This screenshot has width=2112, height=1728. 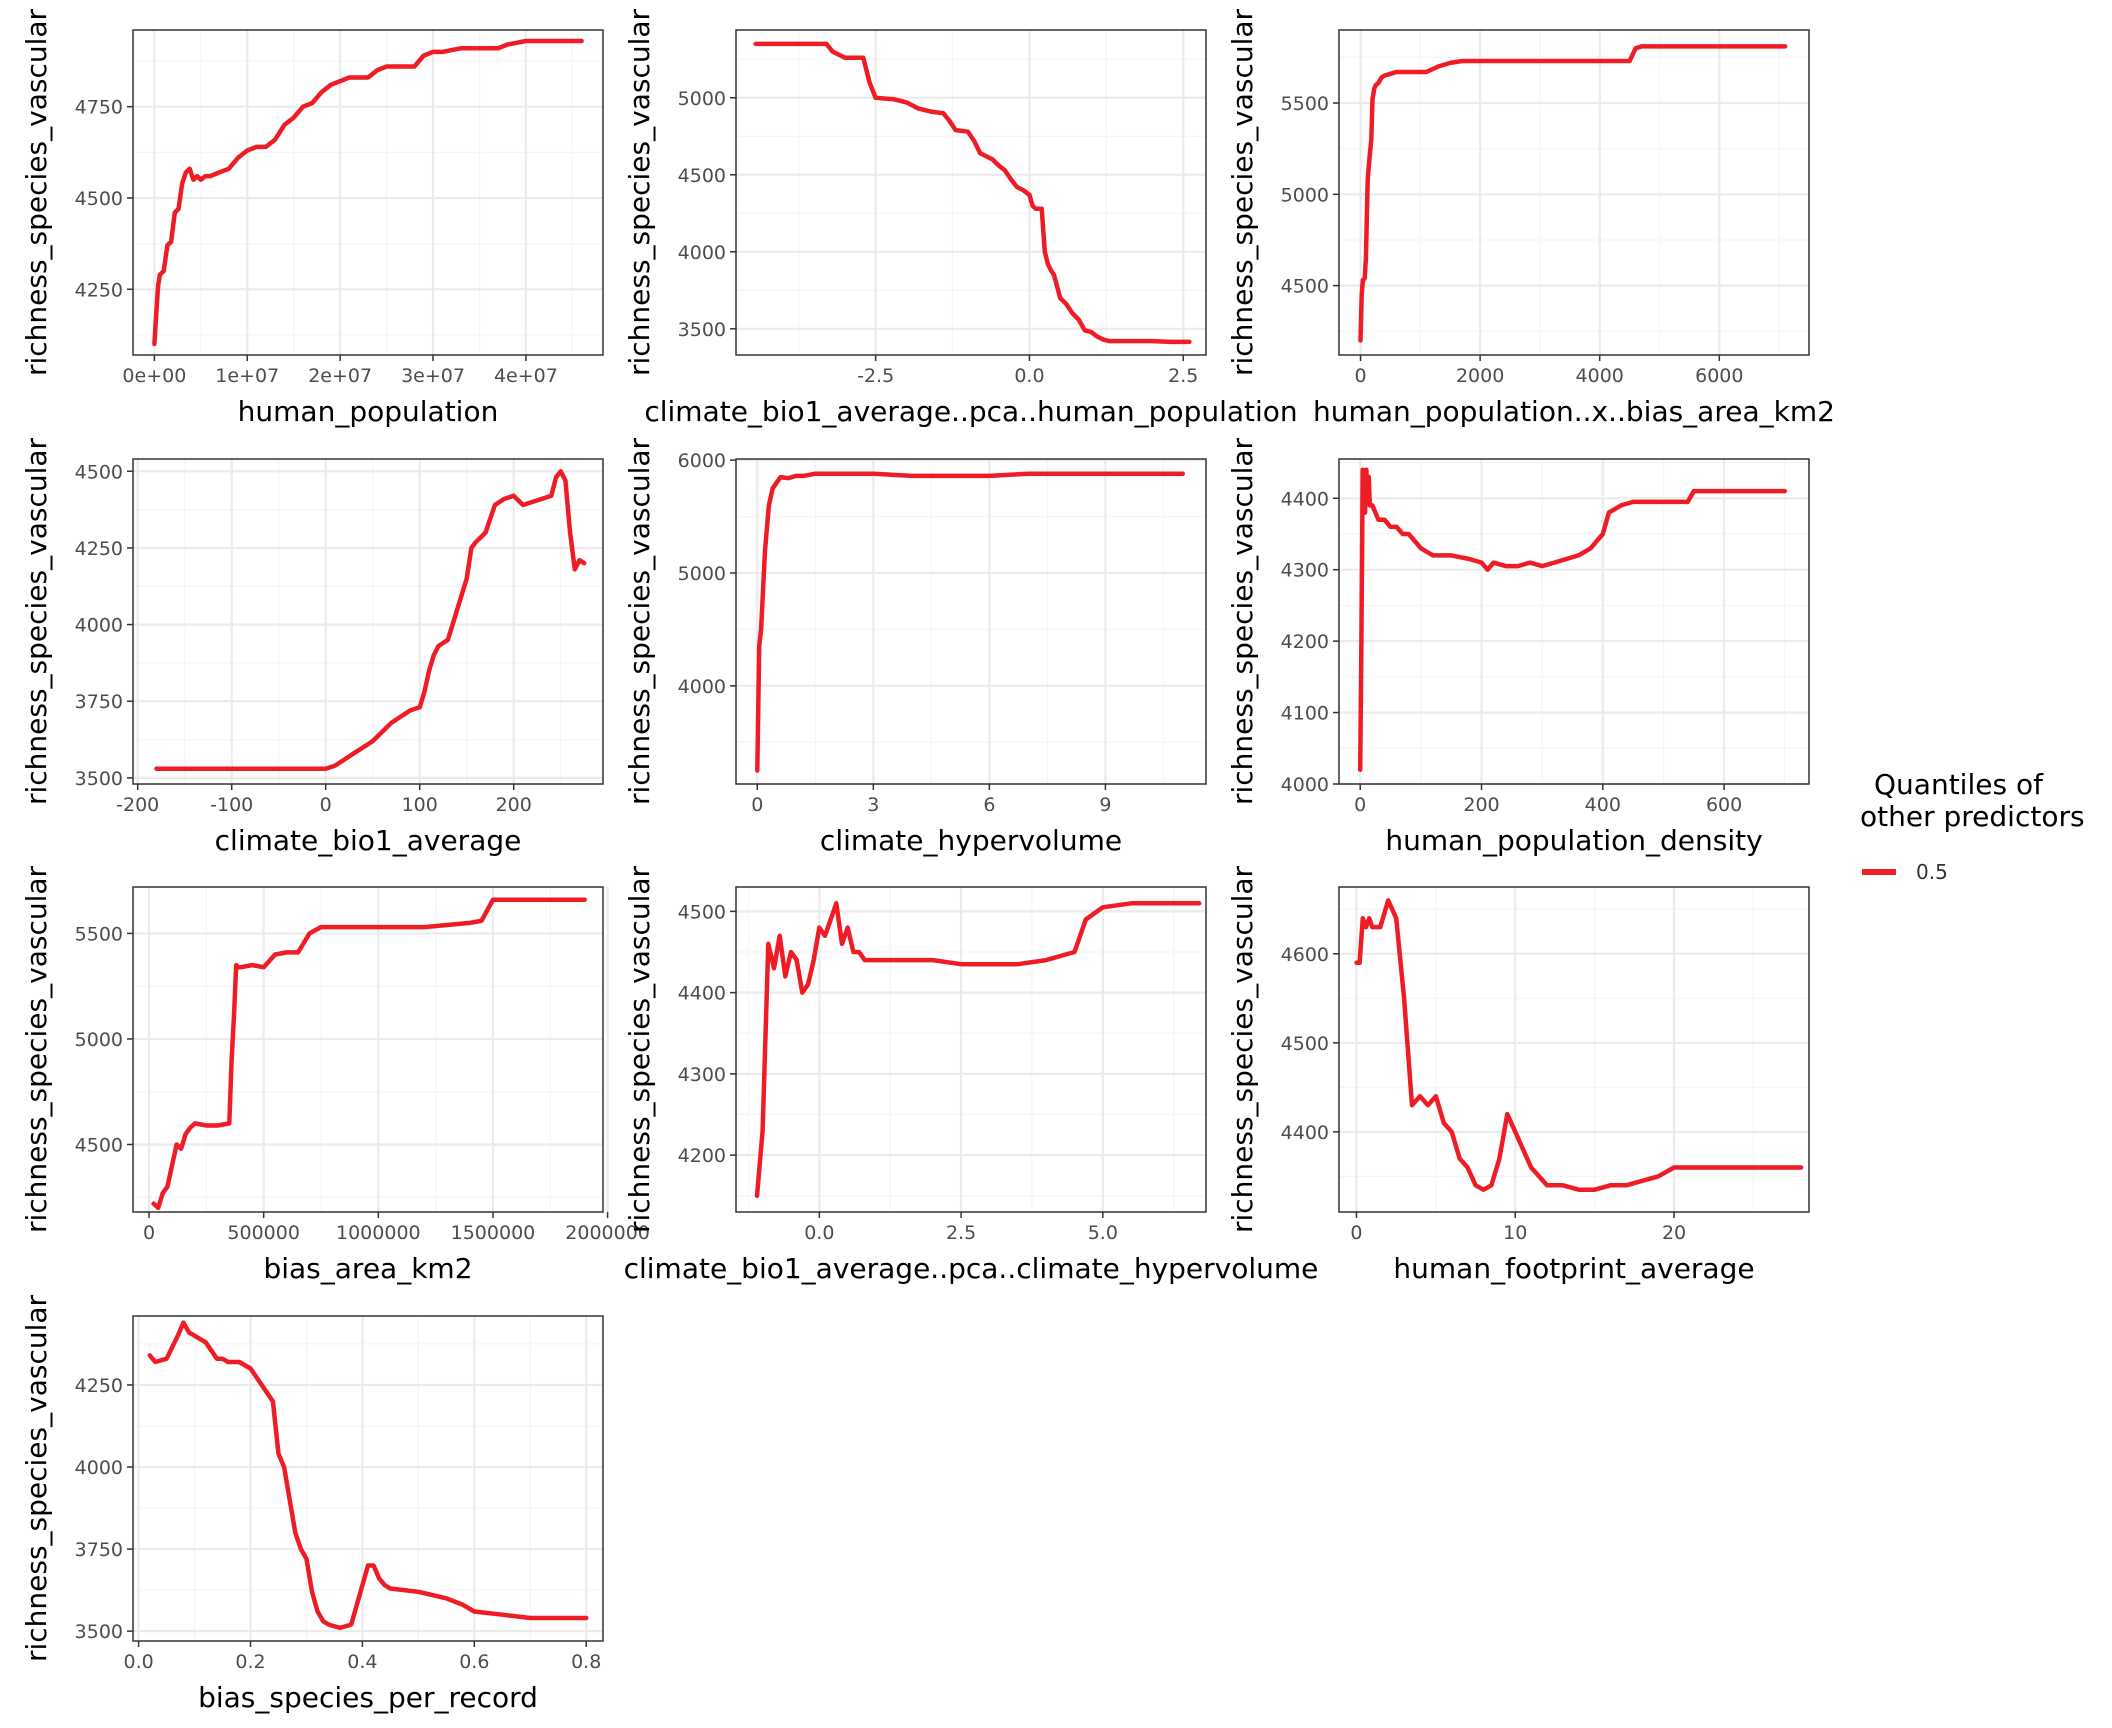 I want to click on legend-title-line1: Quantiles of, so click(x=1959, y=784).